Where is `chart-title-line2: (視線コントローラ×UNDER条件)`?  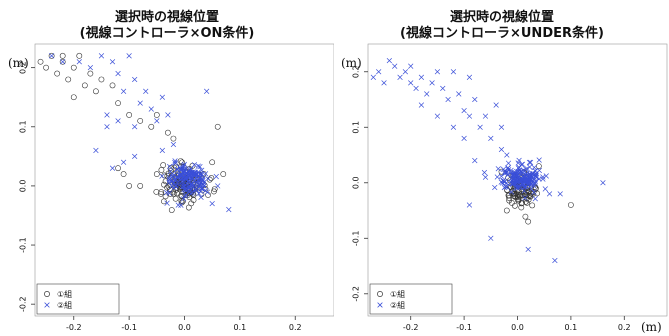 chart-title-line2: (視線コントローラ×UNDER条件) is located at coordinates (502, 33).